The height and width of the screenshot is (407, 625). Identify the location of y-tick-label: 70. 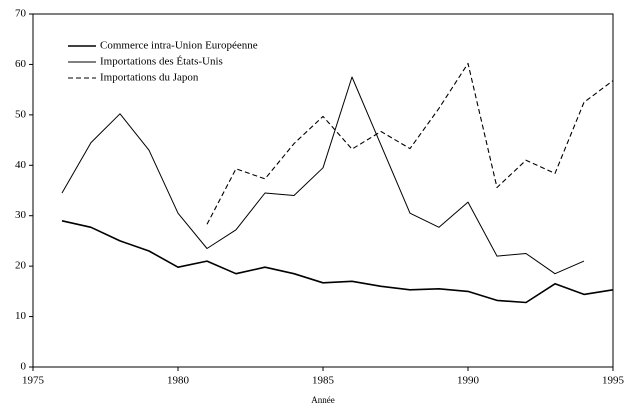
(21, 14).